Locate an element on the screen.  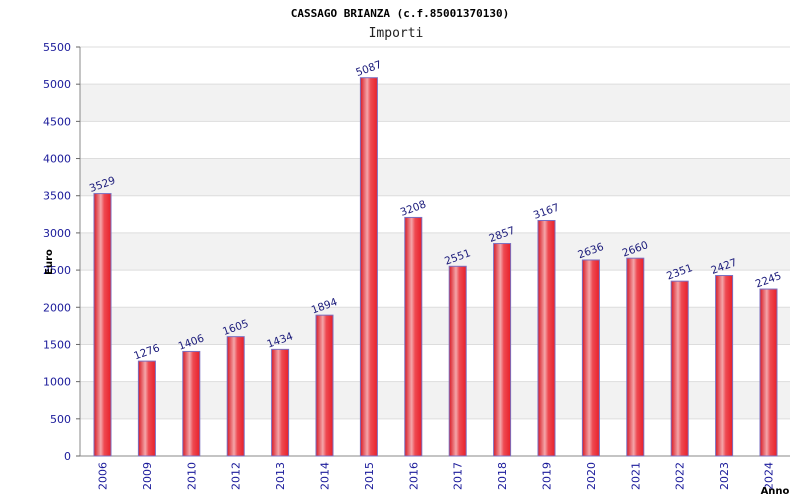
x-axis-label: Anno is located at coordinates (775, 491).